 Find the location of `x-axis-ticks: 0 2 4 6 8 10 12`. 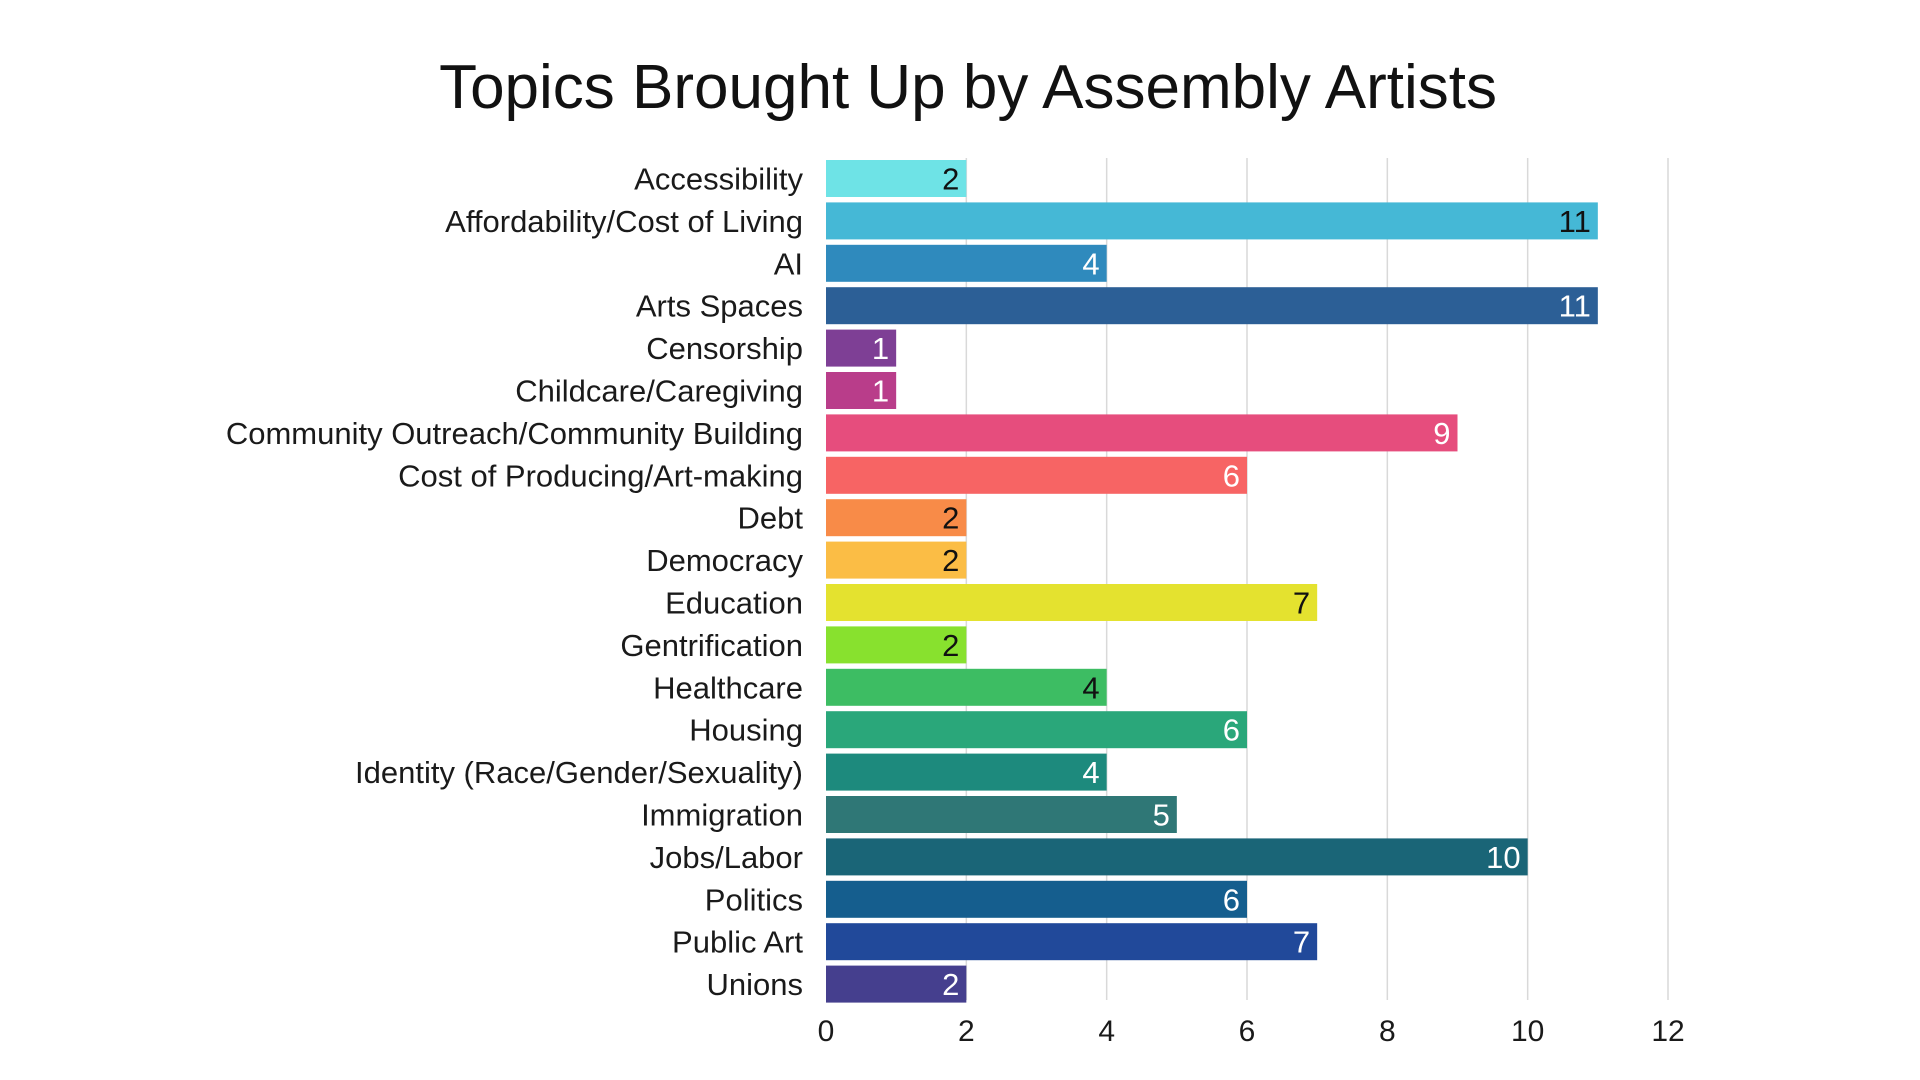

x-axis-ticks: 0 2 4 6 8 10 12 is located at coordinates (1251, 1031).